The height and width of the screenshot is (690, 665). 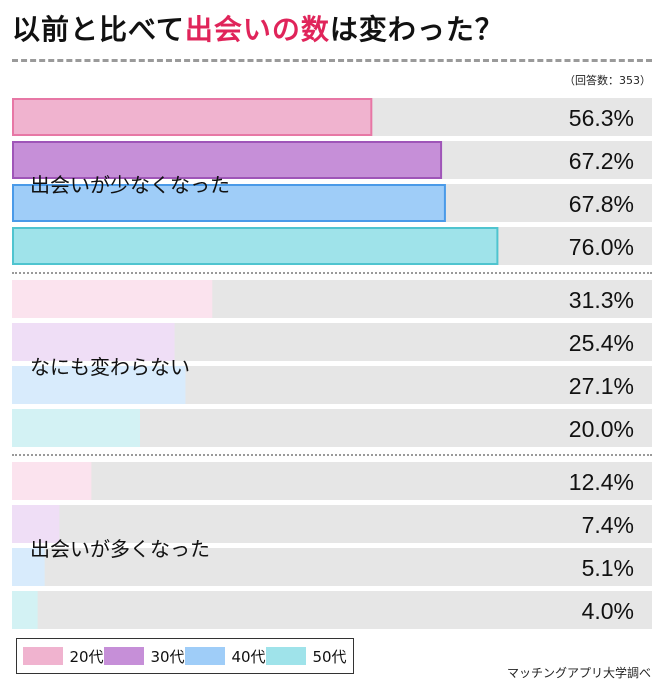 I want to click on legend-item-30s: 30代, so click(x=144, y=656).